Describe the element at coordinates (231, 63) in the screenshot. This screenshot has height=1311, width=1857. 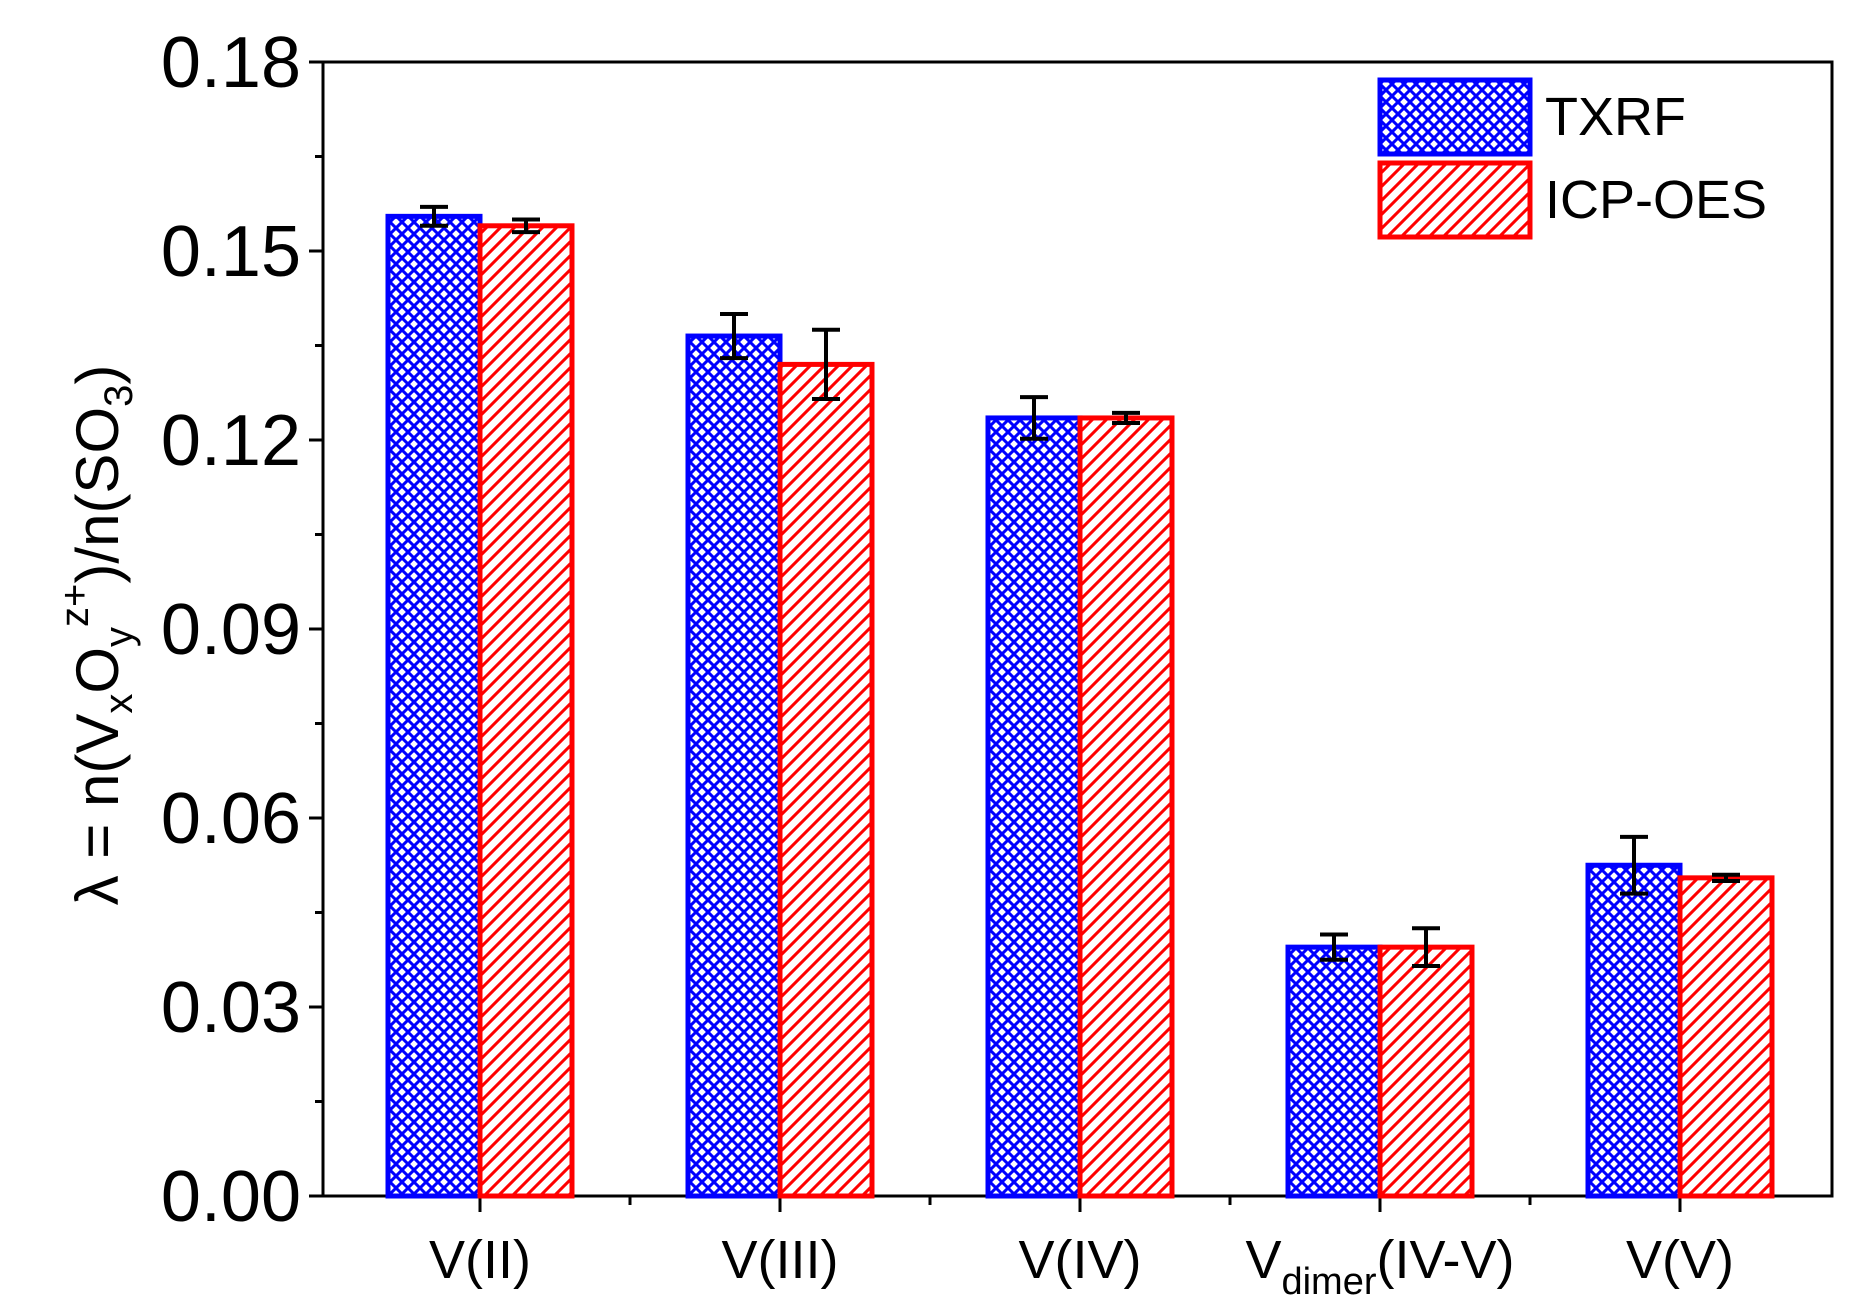
I see `y-tick-label: 0.18` at that location.